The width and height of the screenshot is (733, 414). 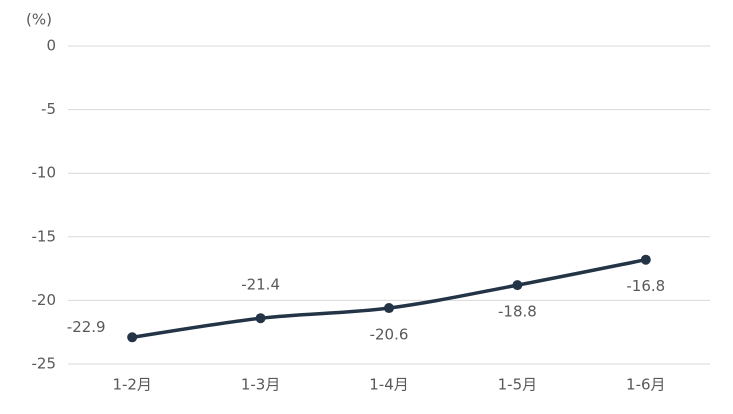 I want to click on y-tick-label: -25, so click(x=44, y=364).